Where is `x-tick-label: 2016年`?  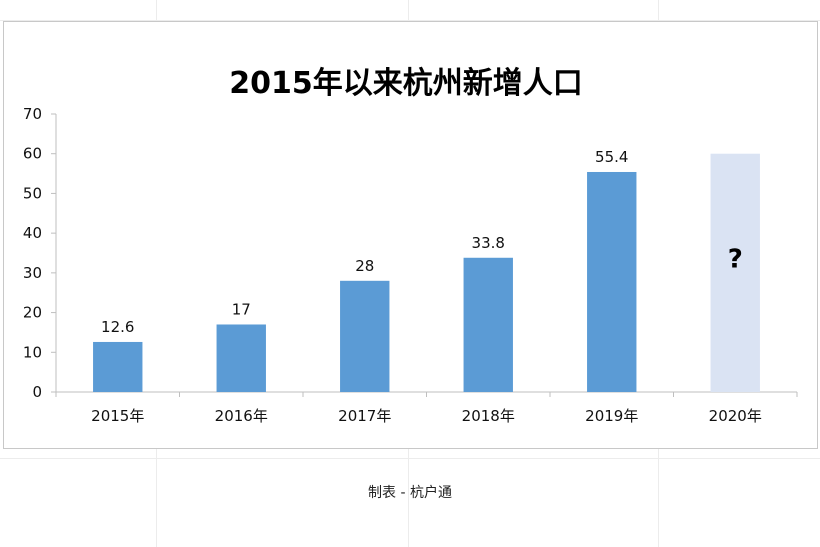
x-tick-label: 2016年 is located at coordinates (241, 416).